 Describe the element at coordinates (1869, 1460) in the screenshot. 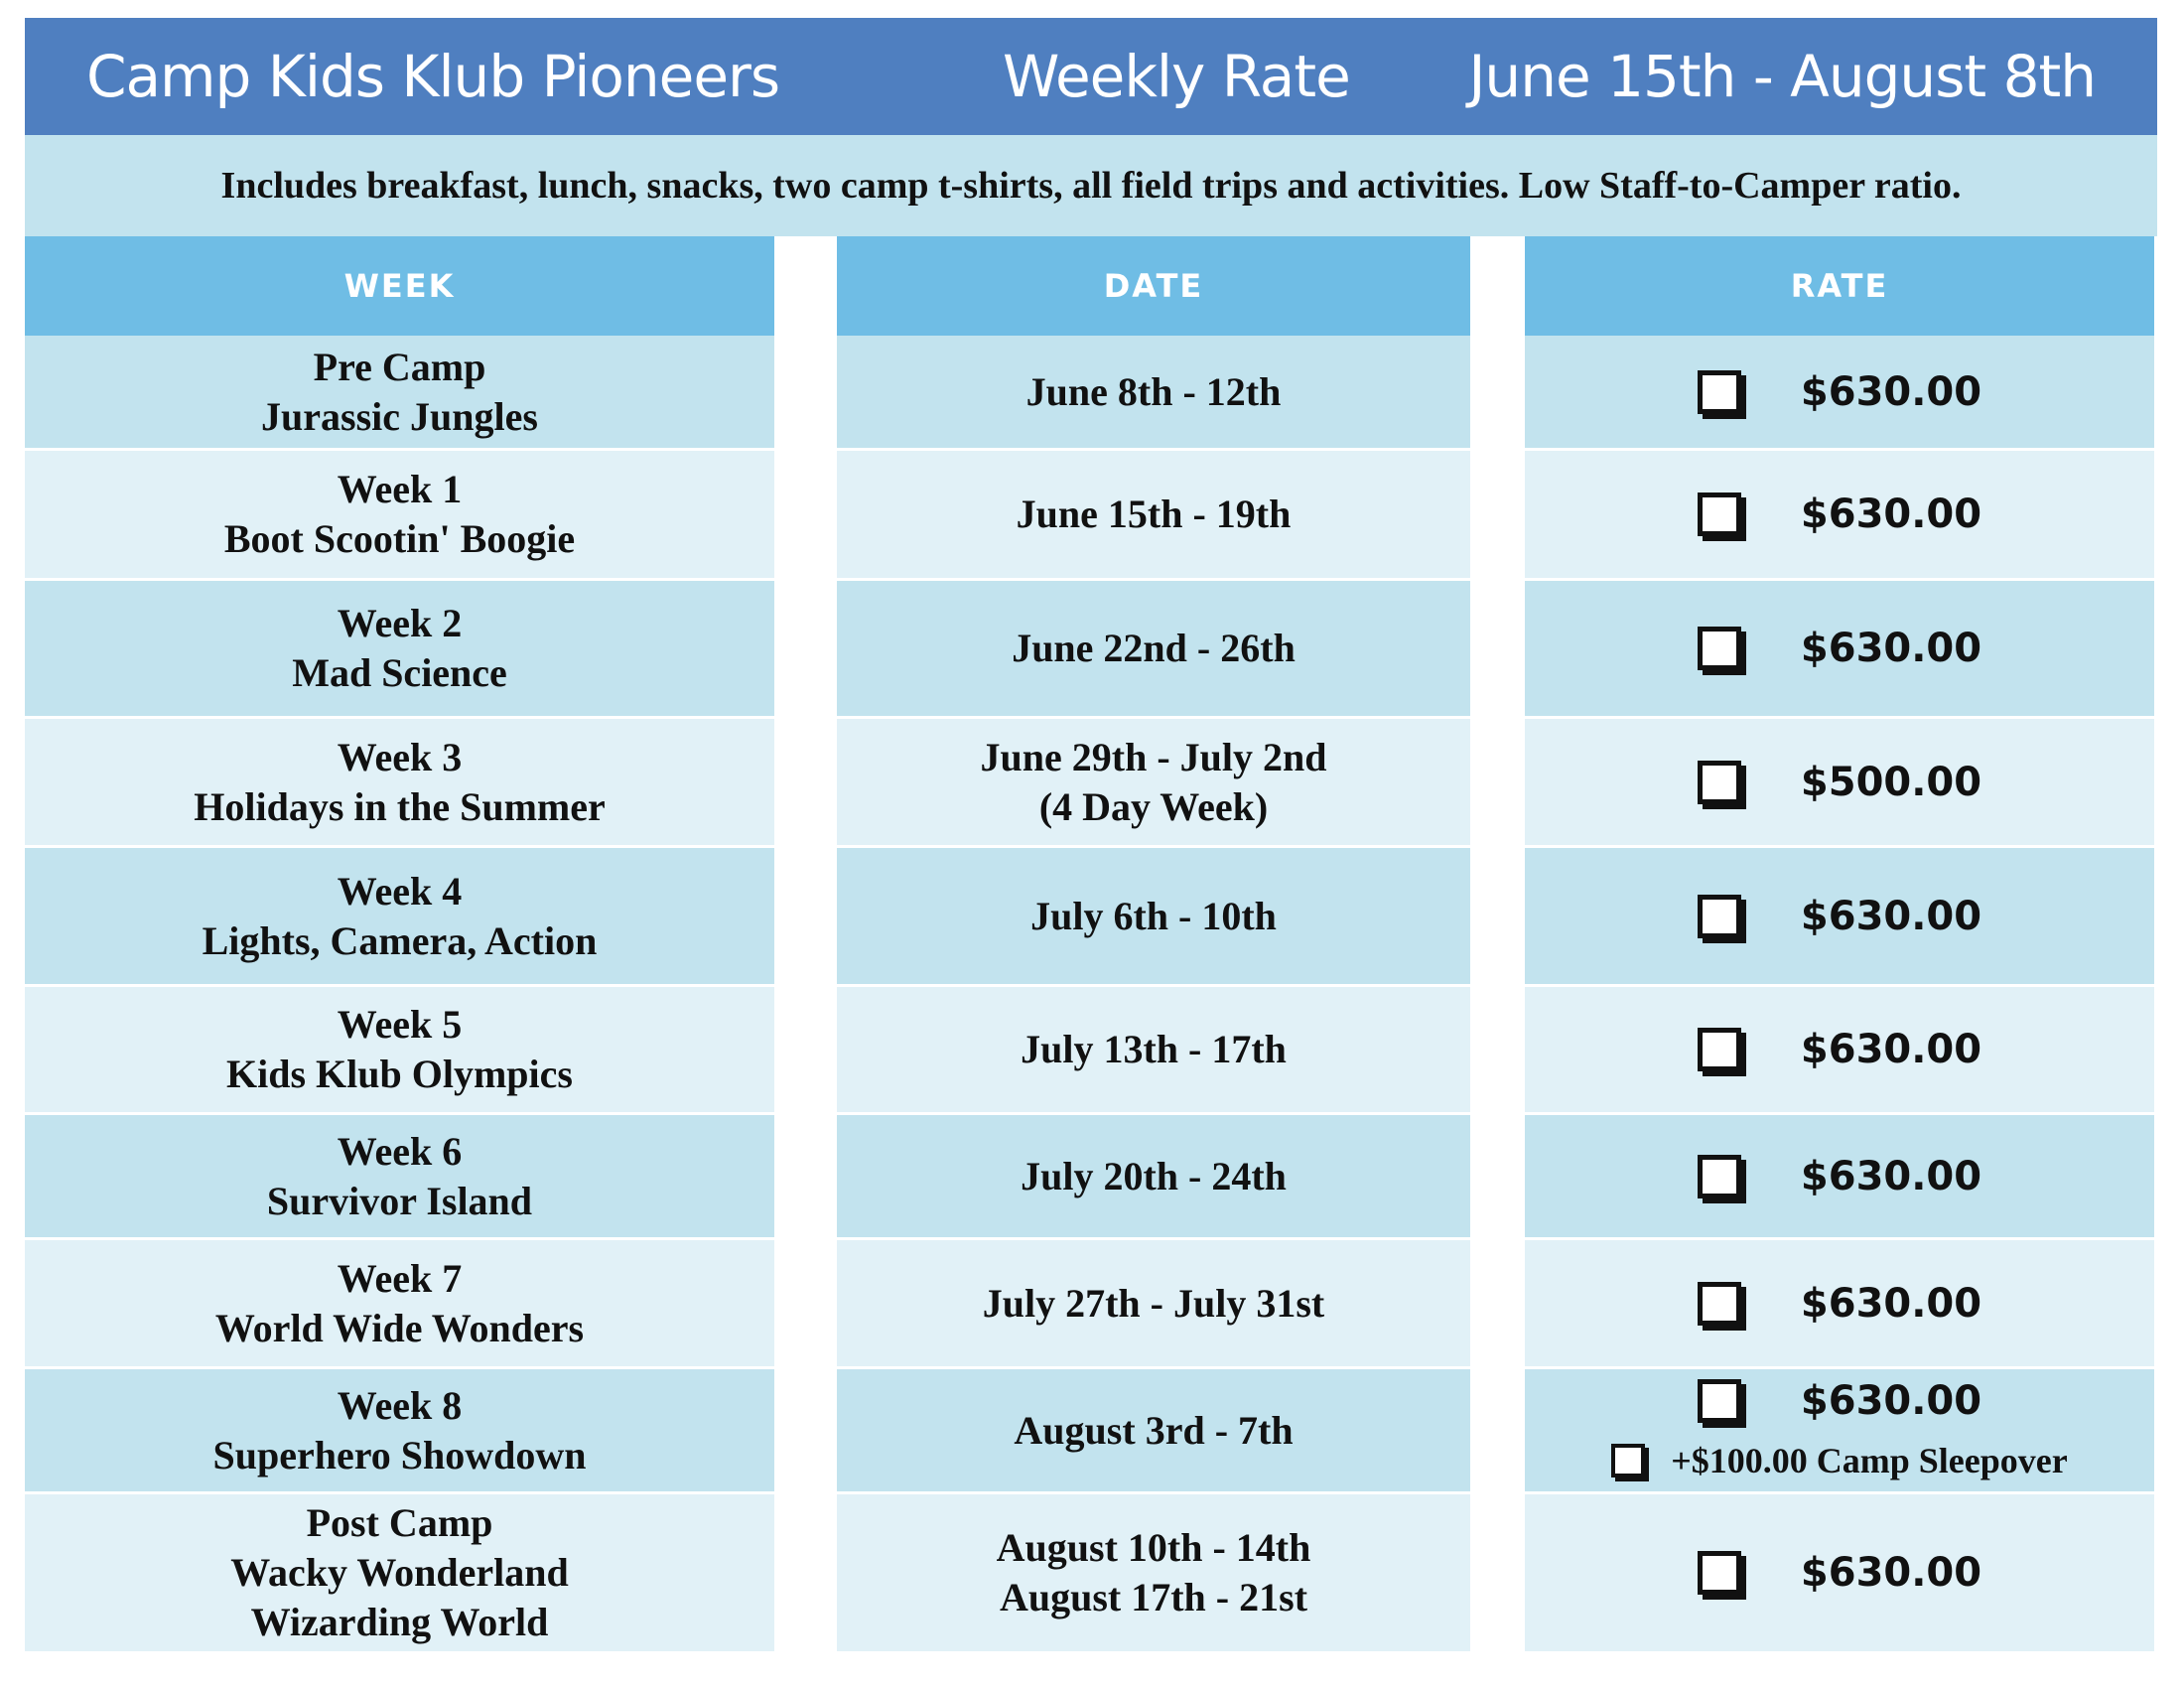

I see `extra-text: +$100.00 Camp Sleepover` at that location.